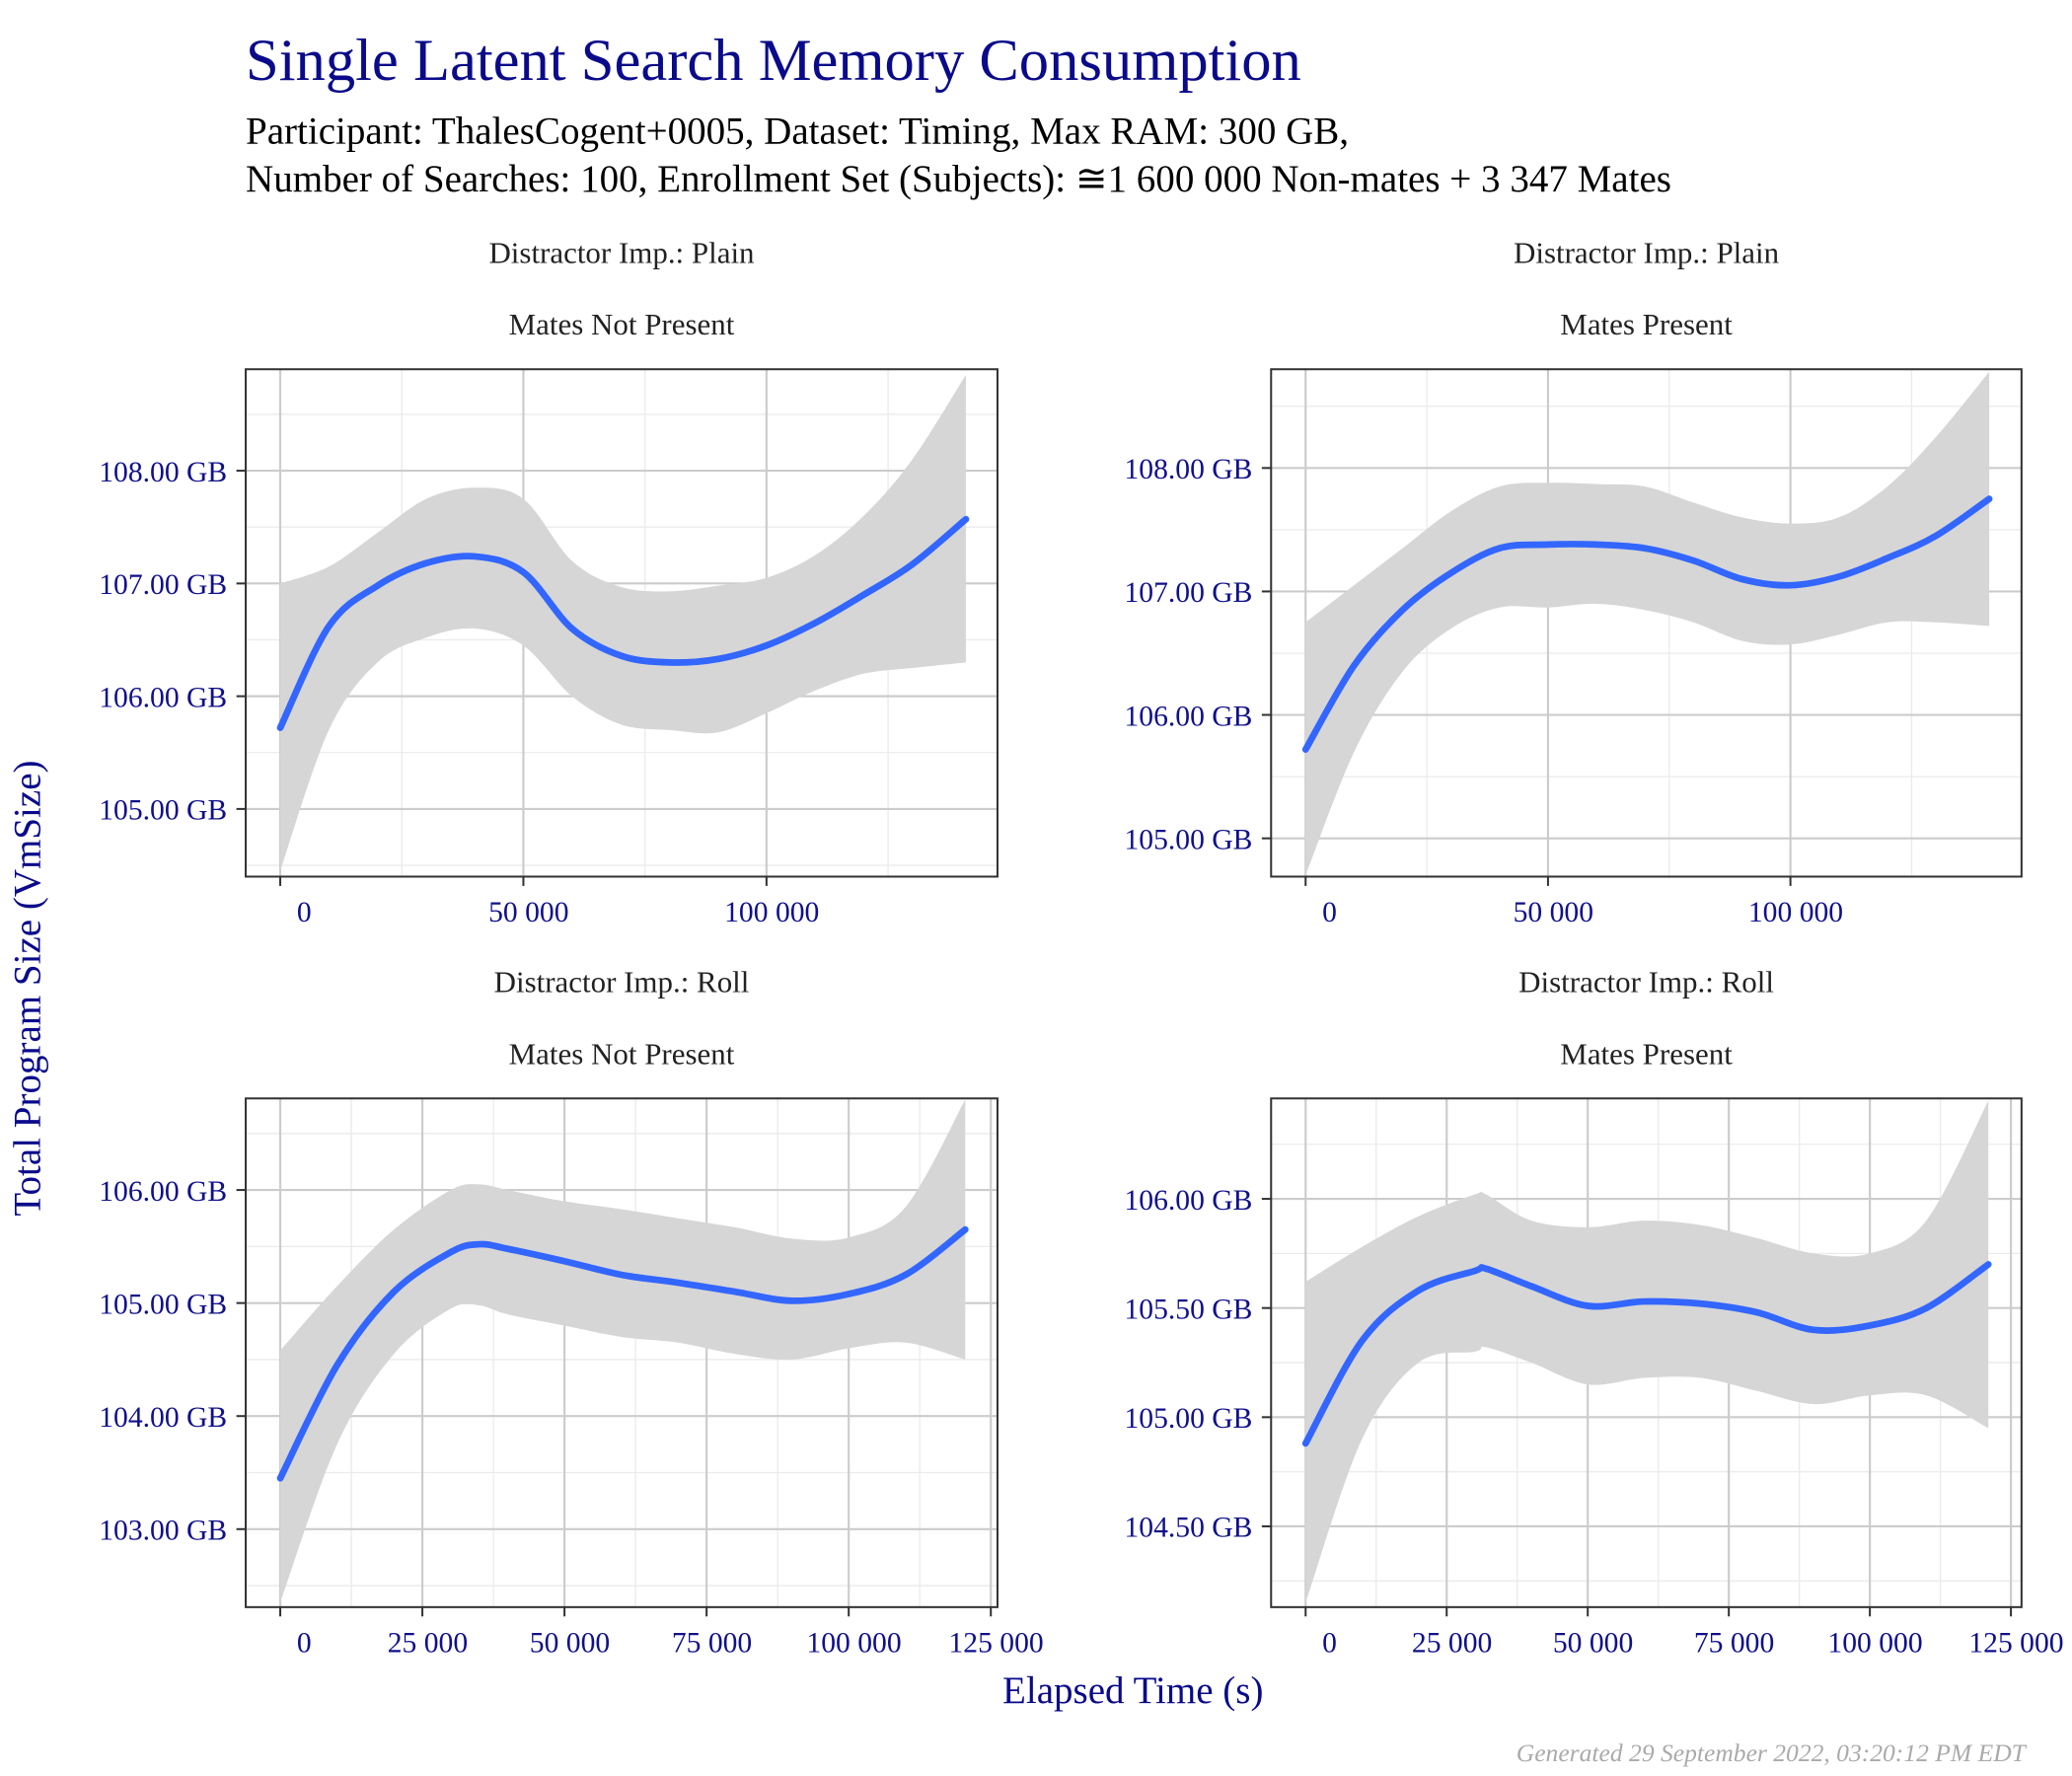 This screenshot has width=2072, height=1776. What do you see at coordinates (774, 61) in the screenshot?
I see `figure-title: Single Latent Search Memory Consumption` at bounding box center [774, 61].